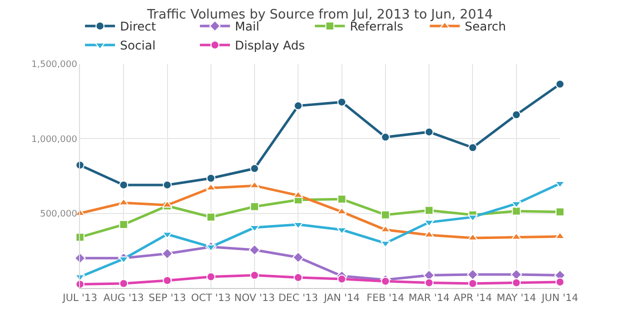 The width and height of the screenshot is (640, 320). What do you see at coordinates (429, 298) in the screenshot?
I see `x-tick-label: MAR '14` at bounding box center [429, 298].